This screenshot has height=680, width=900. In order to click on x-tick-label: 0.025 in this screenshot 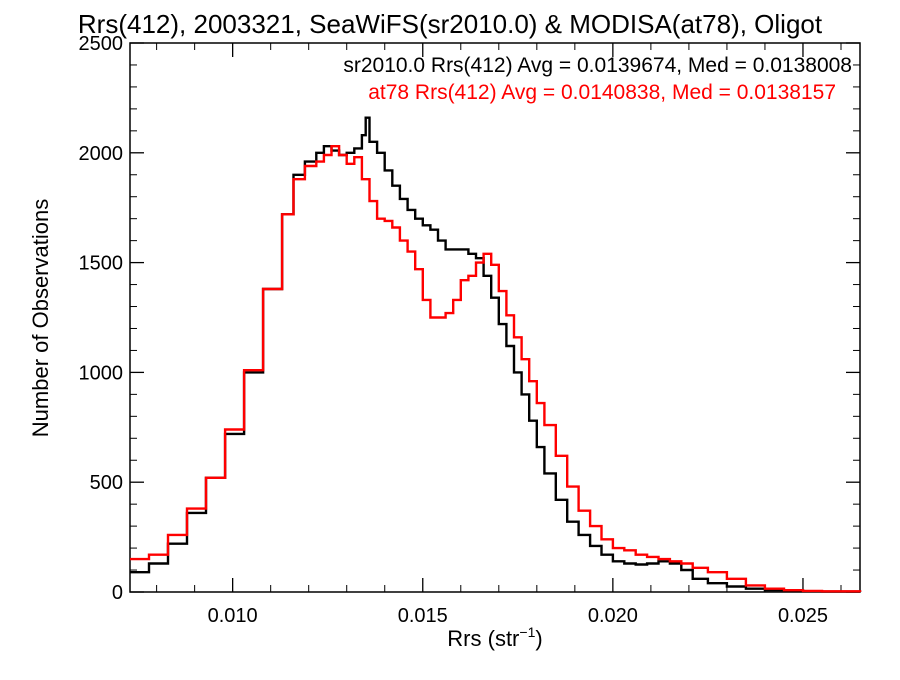, I will do `click(803, 616)`.